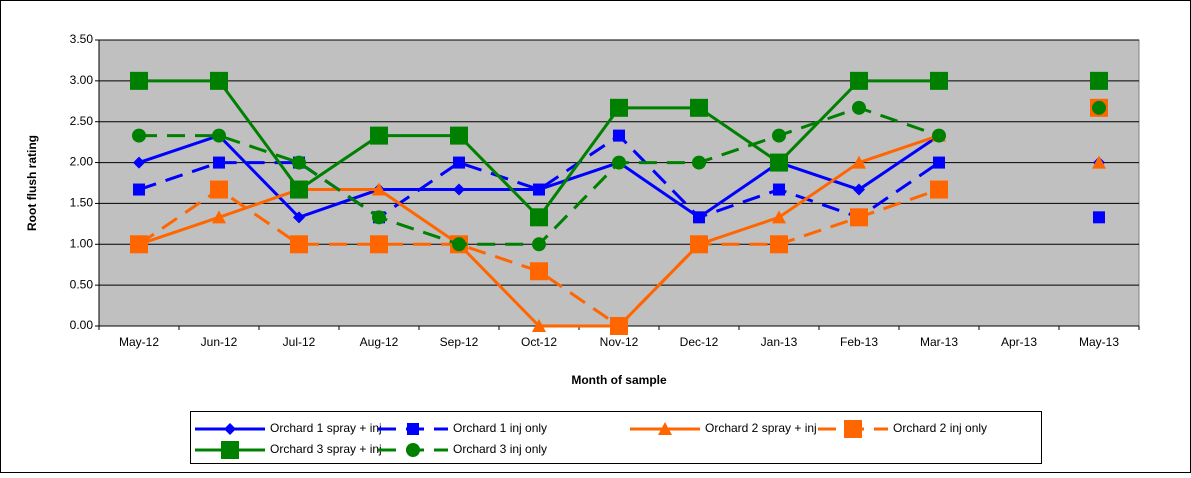 The height and width of the screenshot is (478, 1191). Describe the element at coordinates (326, 428) in the screenshot. I see `legend-label: Orchard 1 spray + inj` at that location.